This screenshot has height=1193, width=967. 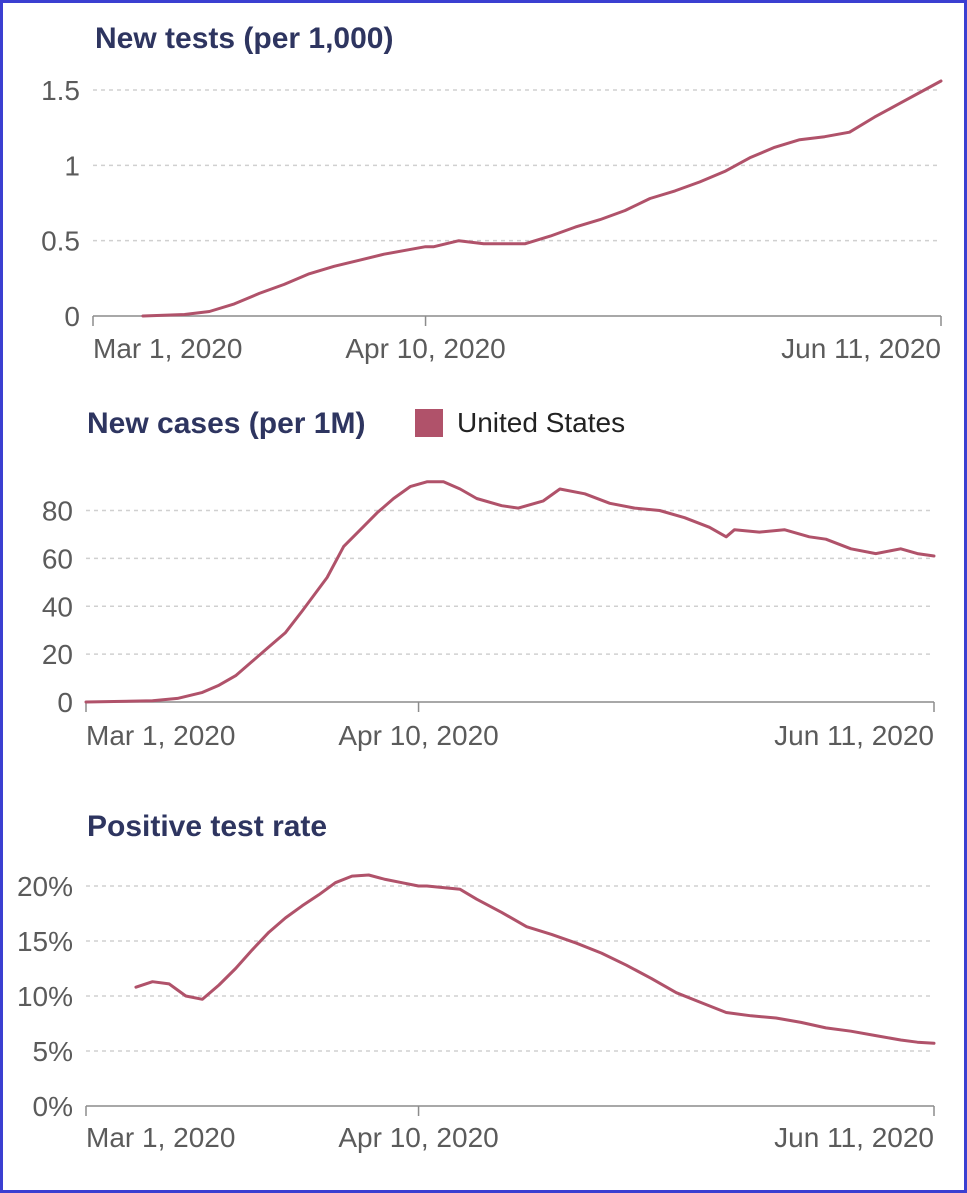 What do you see at coordinates (60, 241) in the screenshot?
I see `y-tick-label: 0.5` at bounding box center [60, 241].